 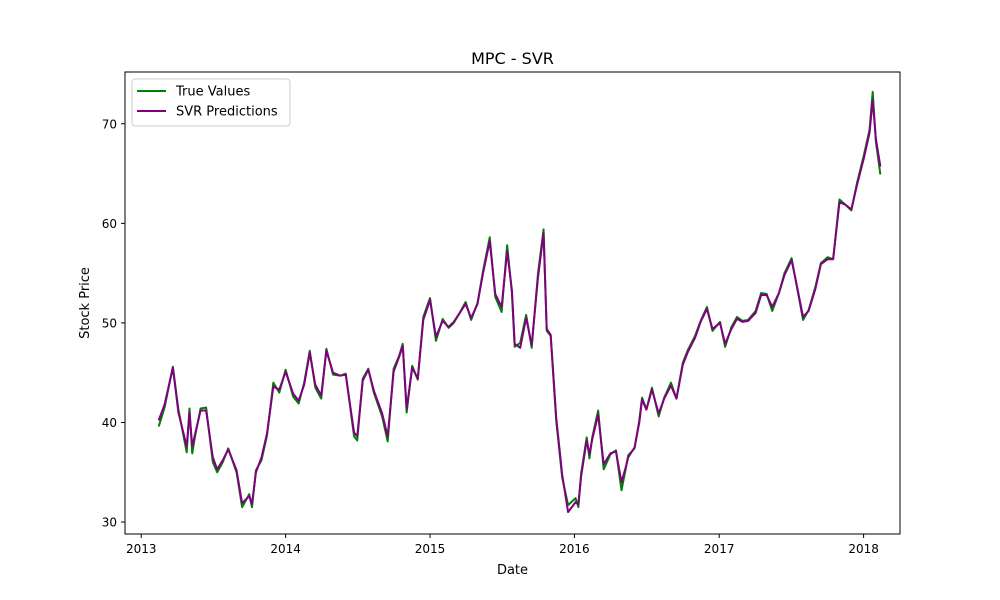 I want to click on x-tick-label: 2013, so click(x=141, y=549).